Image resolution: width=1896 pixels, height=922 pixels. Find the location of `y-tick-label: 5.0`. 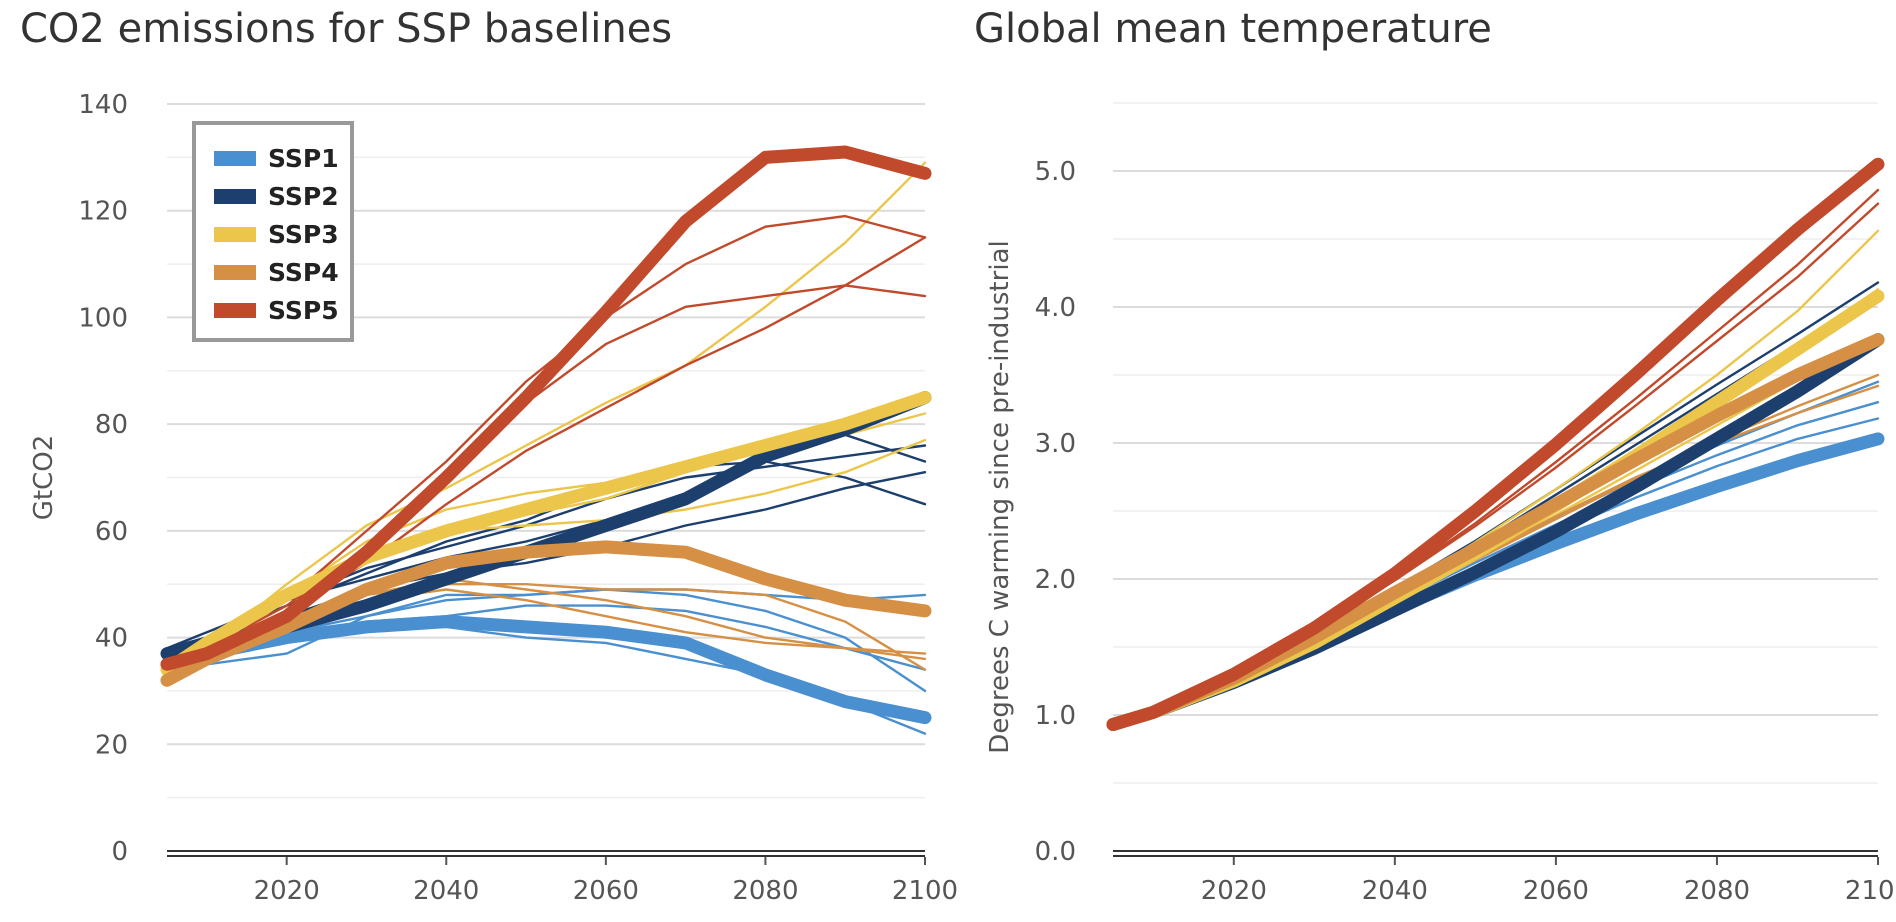

y-tick-label: 5.0 is located at coordinates (1055, 172).